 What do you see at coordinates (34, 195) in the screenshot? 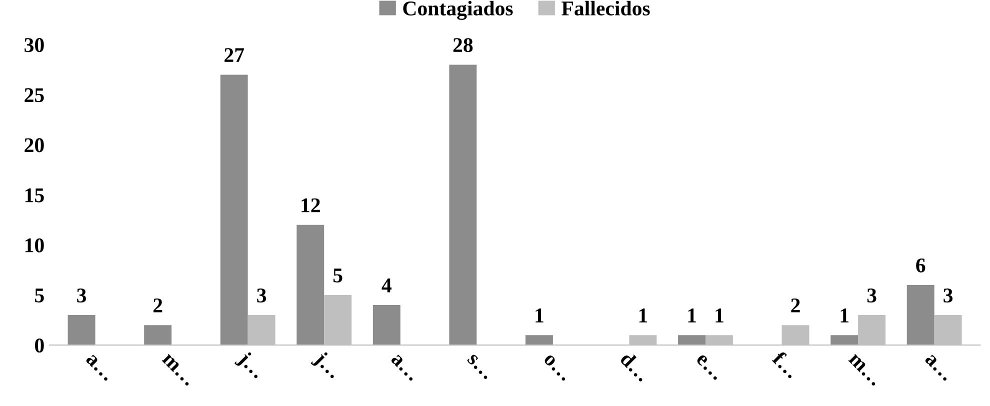
I see `y-tick-label: 15` at bounding box center [34, 195].